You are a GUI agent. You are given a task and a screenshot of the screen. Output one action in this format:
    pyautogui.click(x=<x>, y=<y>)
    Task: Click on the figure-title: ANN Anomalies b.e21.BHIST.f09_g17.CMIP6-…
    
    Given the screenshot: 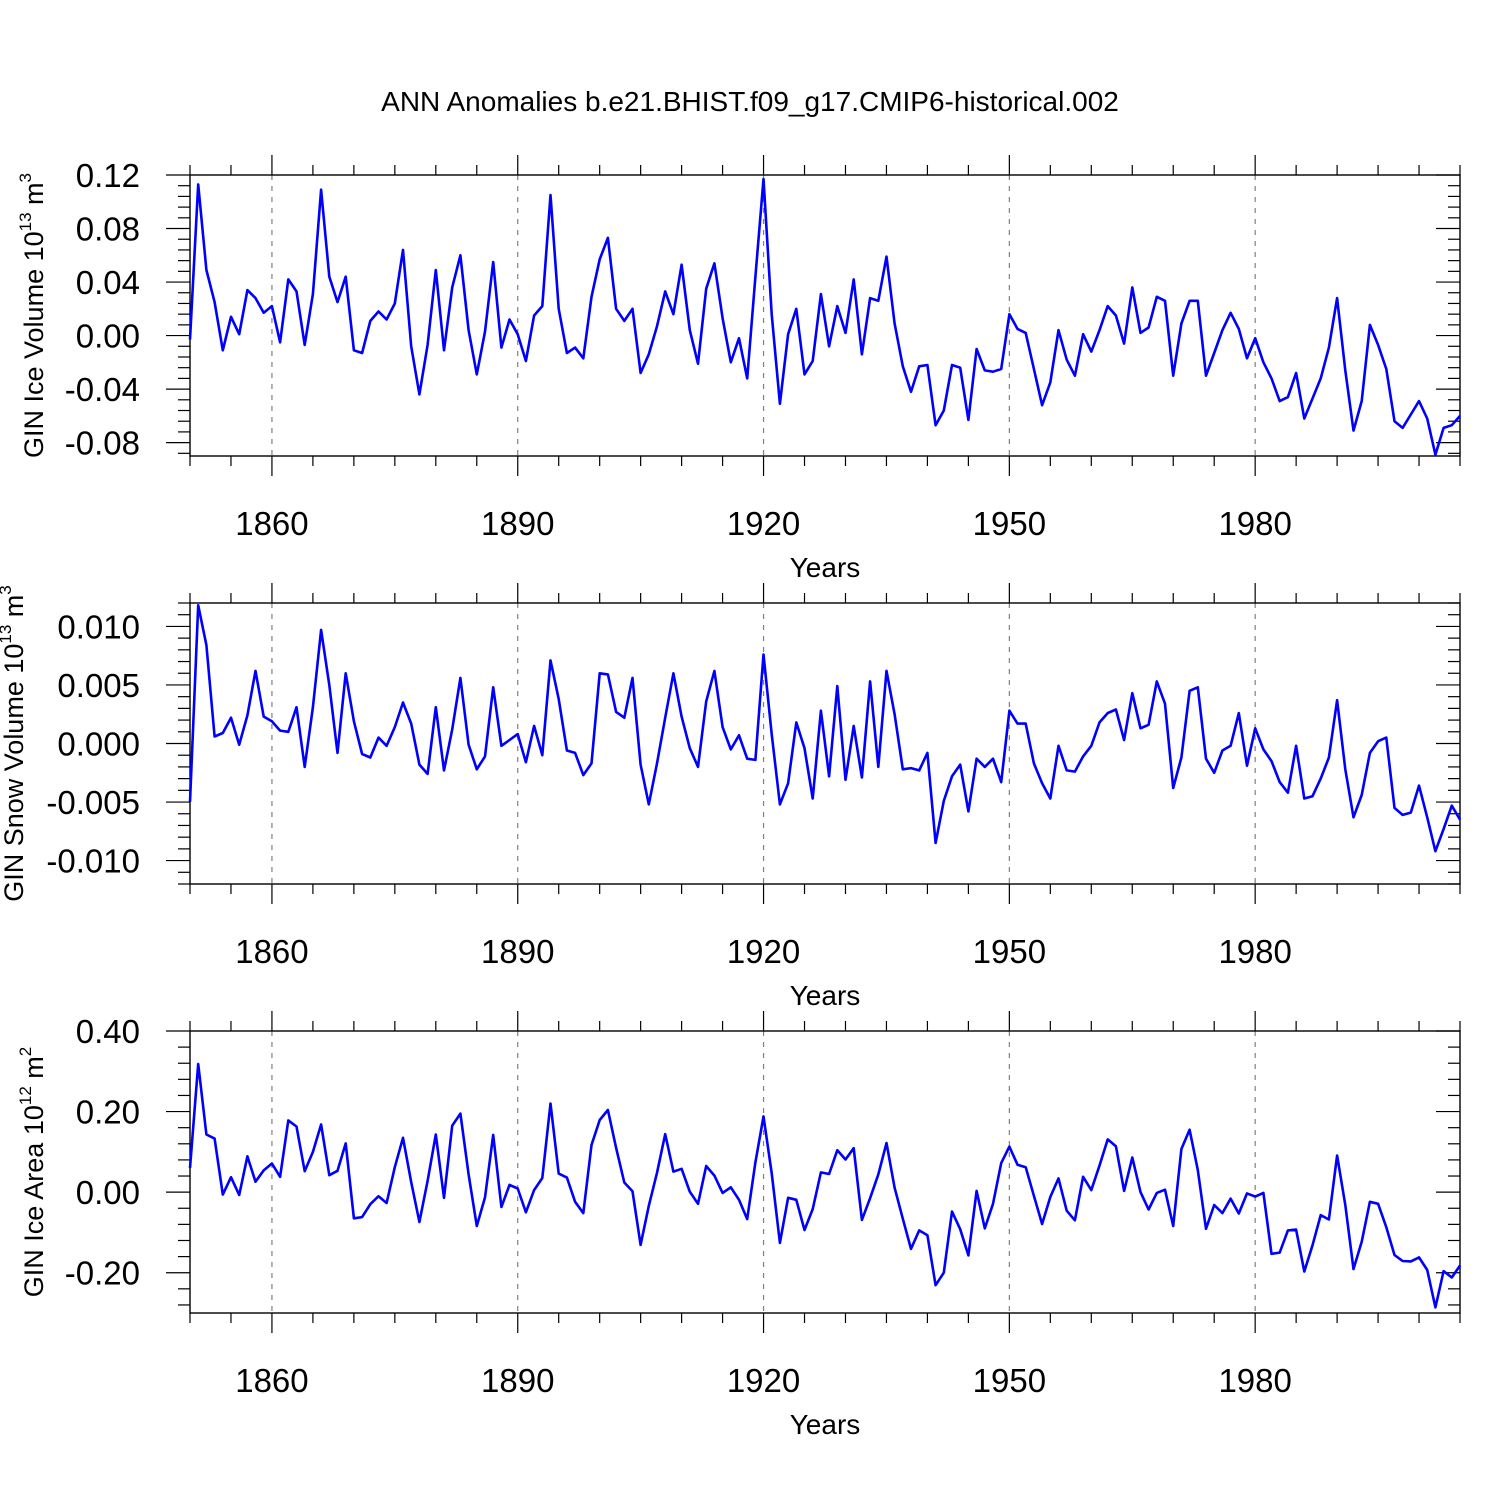 What is the action you would take?
    pyautogui.click(x=750, y=101)
    